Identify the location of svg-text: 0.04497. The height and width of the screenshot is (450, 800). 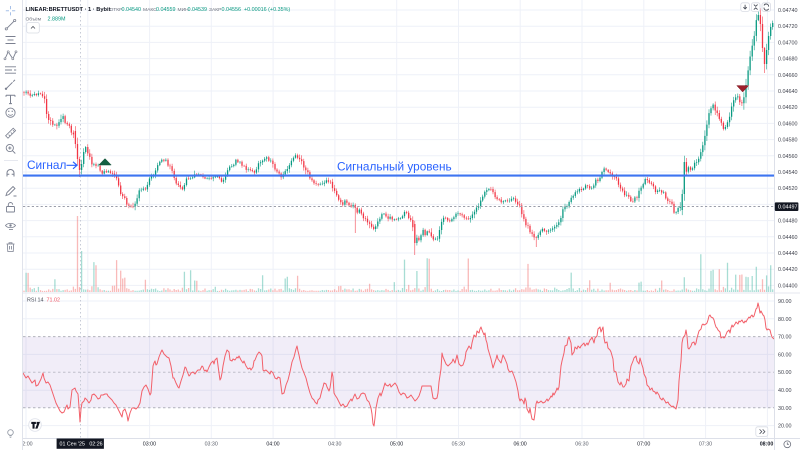
(788, 208).